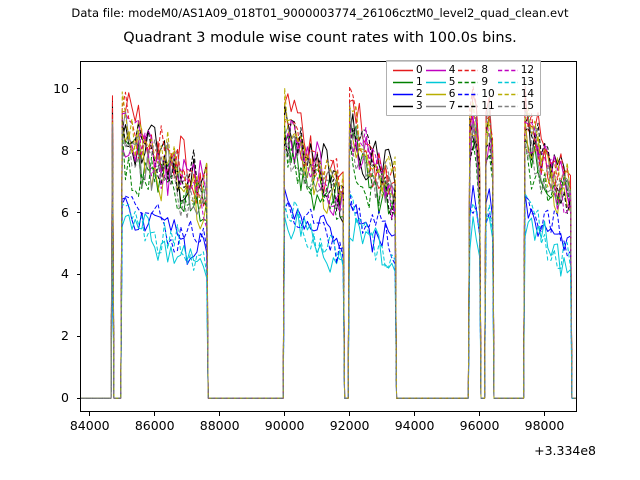  I want to click on y-tick-label: 10, so click(61, 88).